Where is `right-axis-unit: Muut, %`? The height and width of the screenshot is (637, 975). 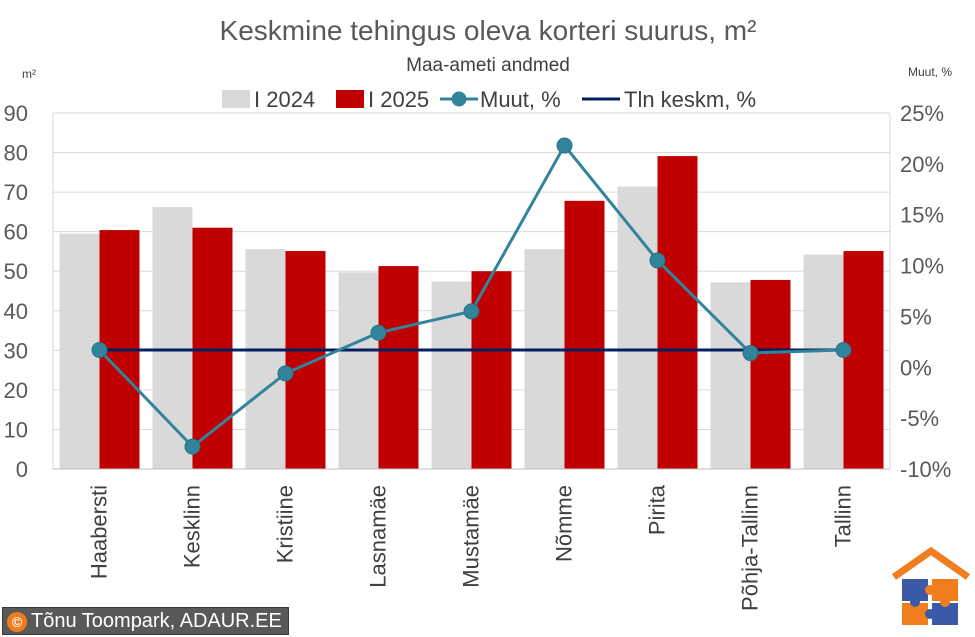 right-axis-unit: Muut, % is located at coordinates (930, 72).